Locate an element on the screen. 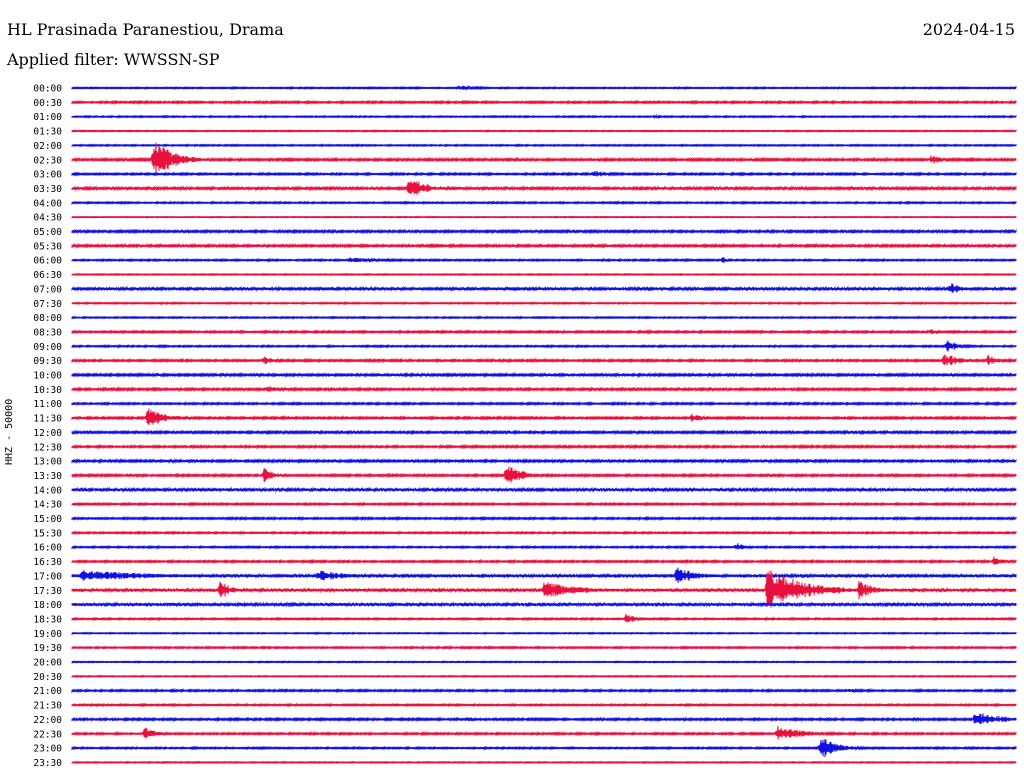 Image resolution: width=1024 pixels, height=780 pixels. time-label: 06:00 is located at coordinates (47, 261).